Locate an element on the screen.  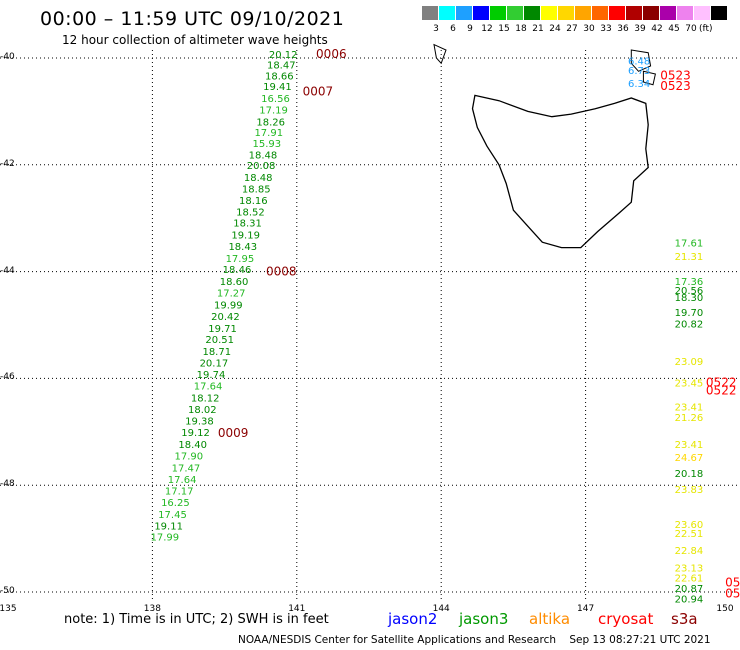
wave-height-point: 18.60 is located at coordinates (234, 282).